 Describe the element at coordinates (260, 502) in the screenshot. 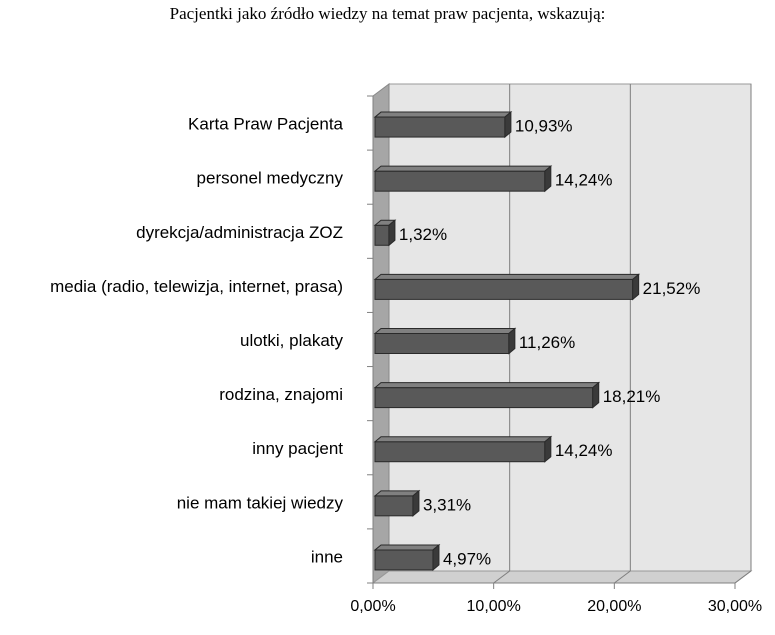

I see `category-label: nie mam takiej wiedzy` at that location.